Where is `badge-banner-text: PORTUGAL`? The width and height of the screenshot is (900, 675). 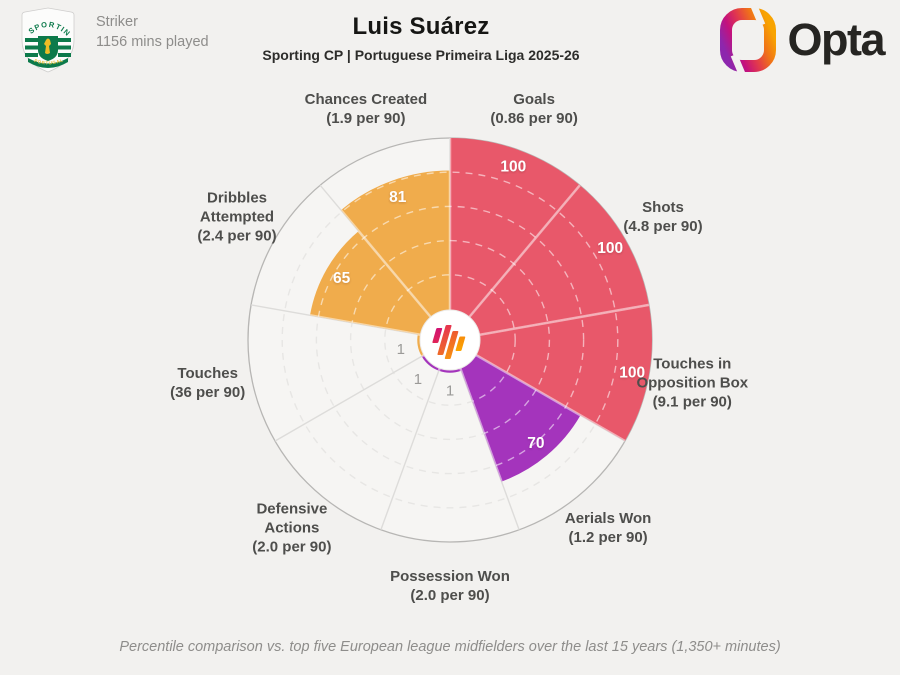
badge-banner-text: PORTUGAL is located at coordinates (49, 61).